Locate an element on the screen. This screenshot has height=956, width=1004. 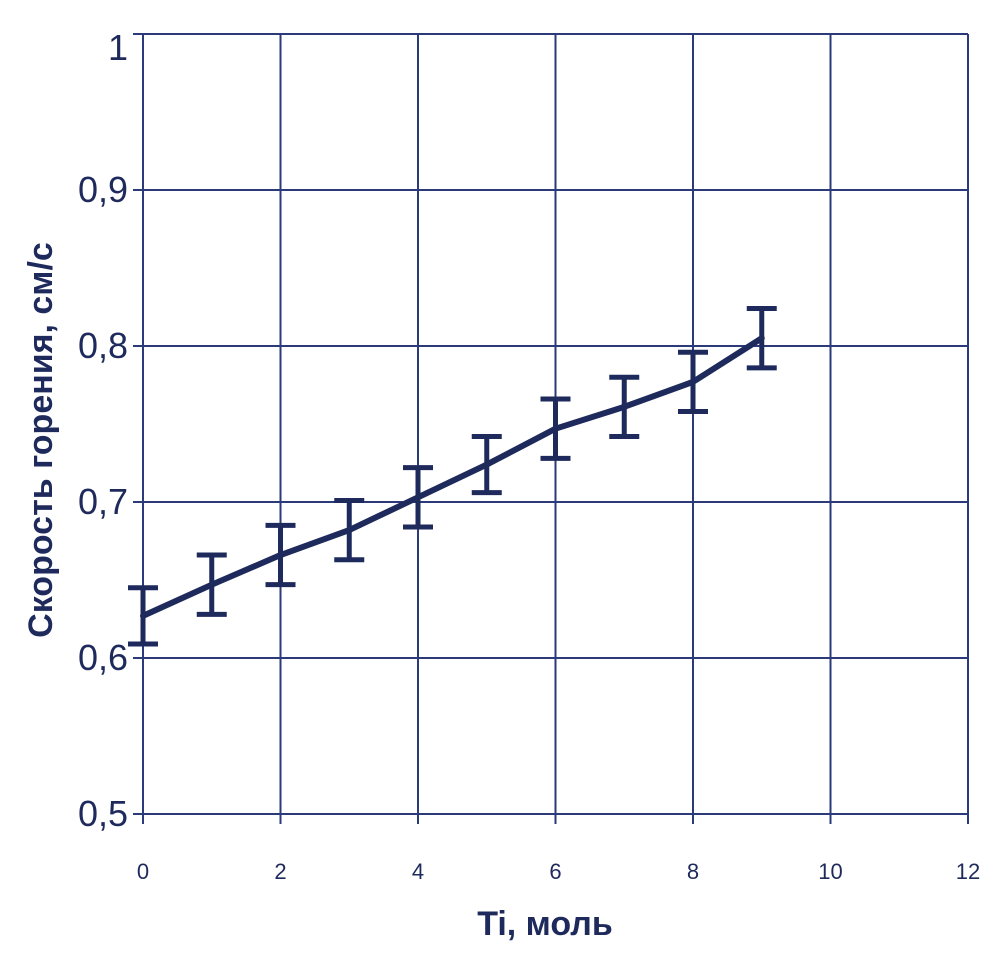
y-tick-label: 0,9 is located at coordinates (103, 189).